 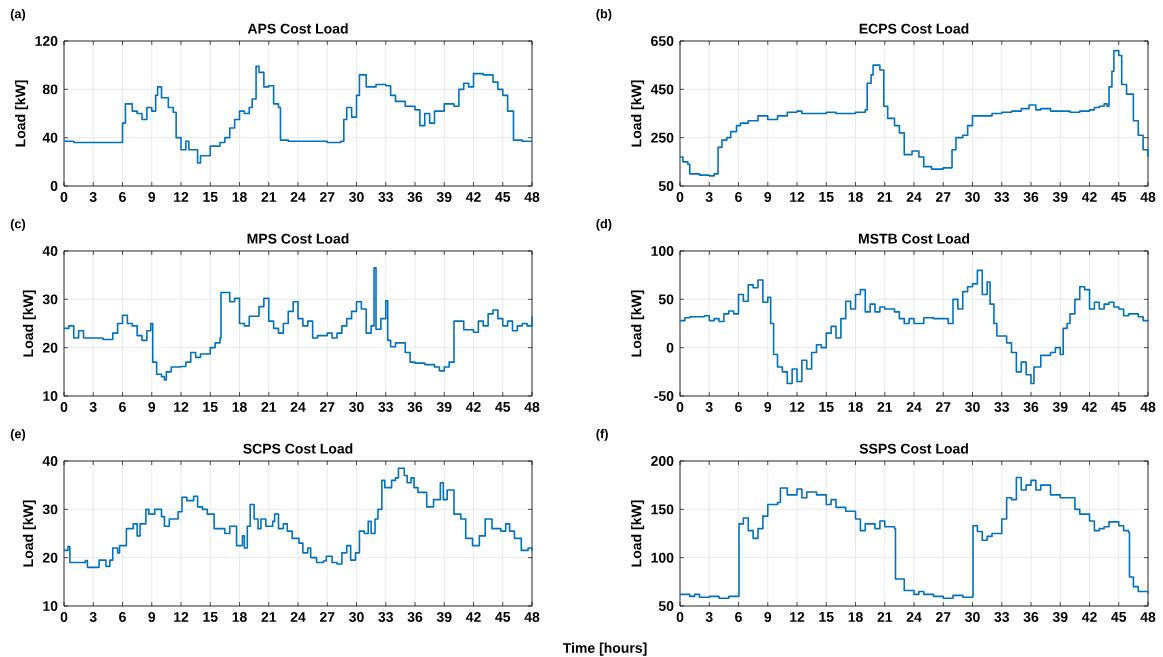 I want to click on text: (e), so click(x=18, y=435).